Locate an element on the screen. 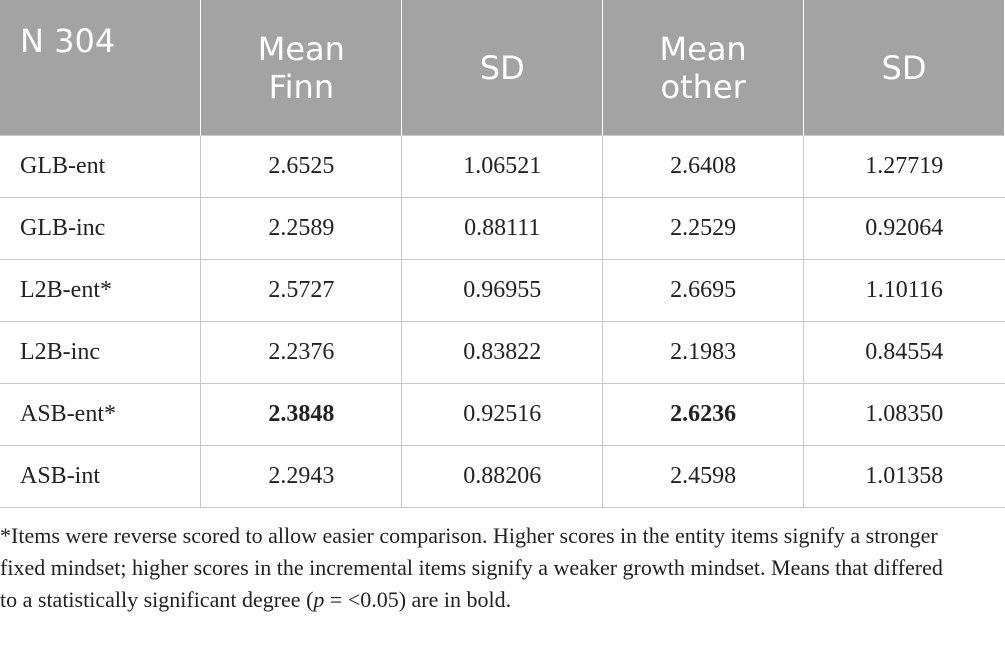 This screenshot has height=649, width=1005. row-label: GLB-ent is located at coordinates (101, 166).